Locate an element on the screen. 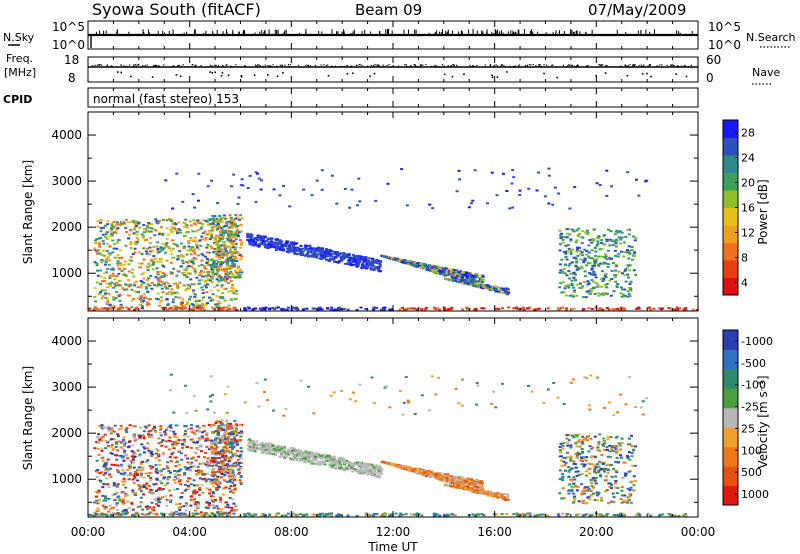  power-y-tick-label: 1000 is located at coordinates (66, 273).